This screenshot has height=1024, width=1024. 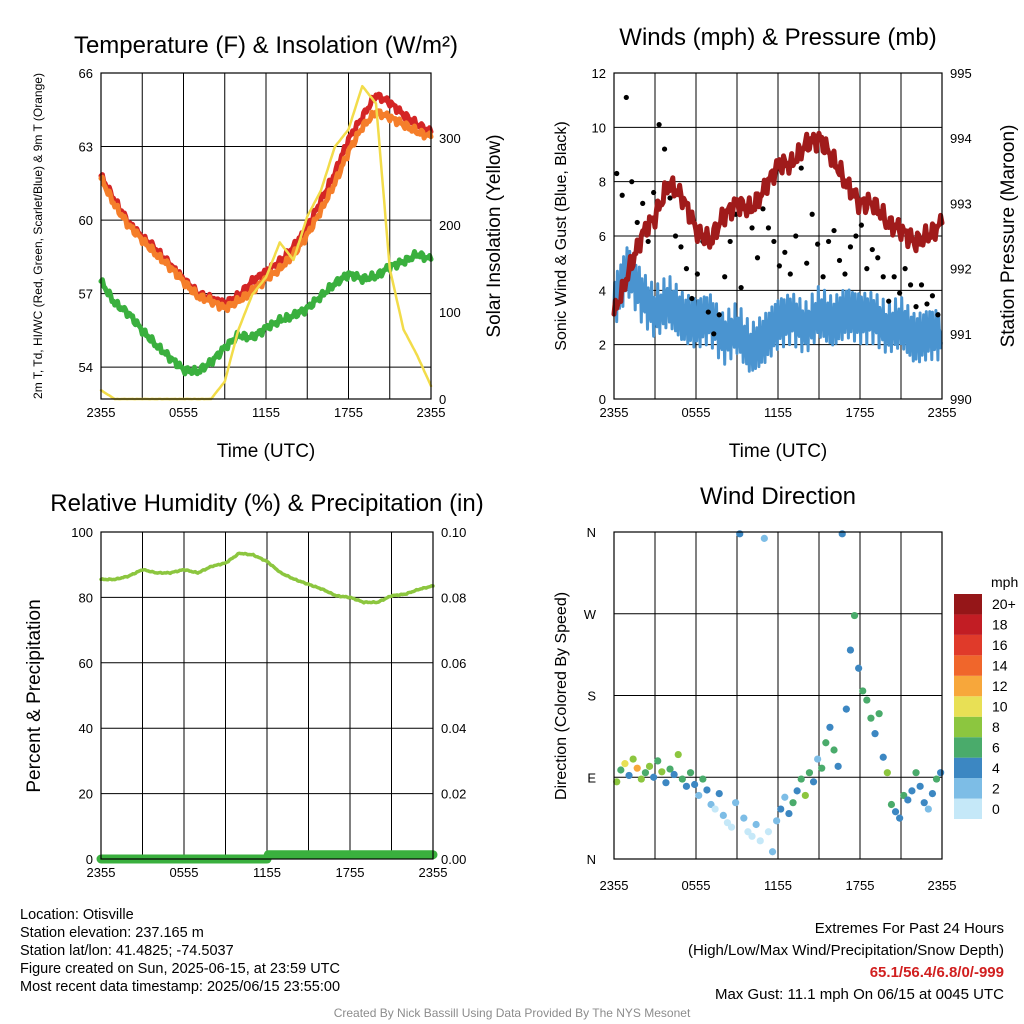 What do you see at coordinates (1000, 625) in the screenshot?
I see `colorbar-label: 18` at bounding box center [1000, 625].